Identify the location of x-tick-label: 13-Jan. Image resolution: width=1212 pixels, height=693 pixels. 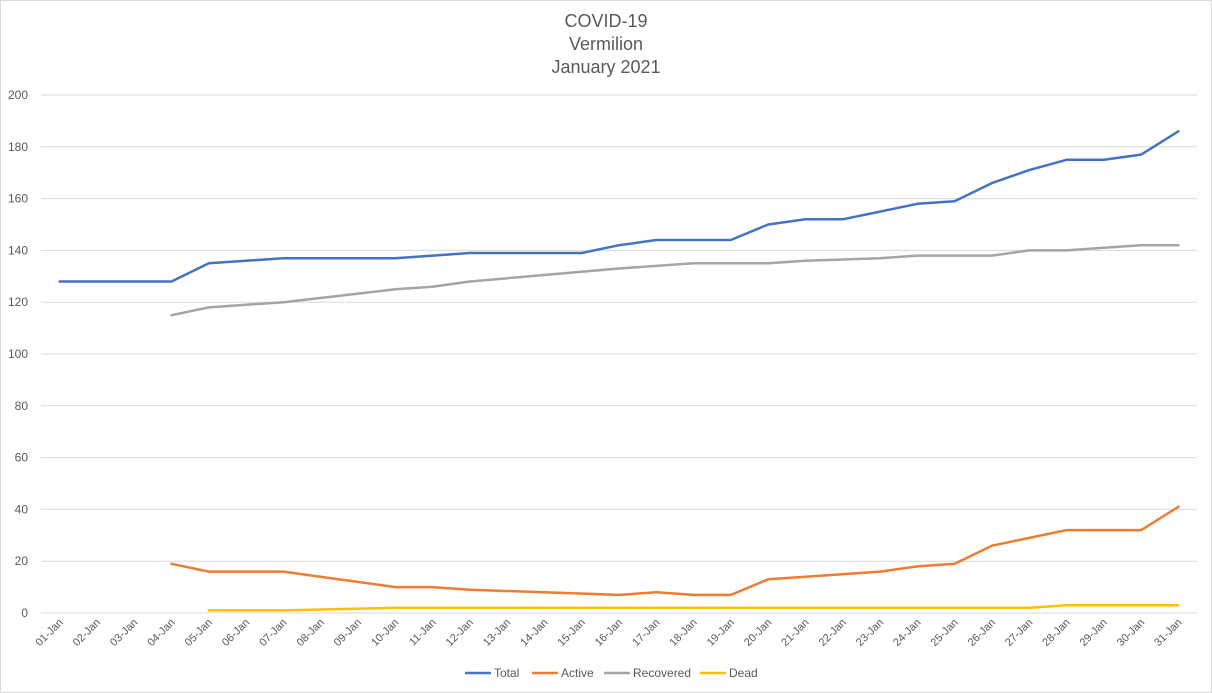
(497, 633).